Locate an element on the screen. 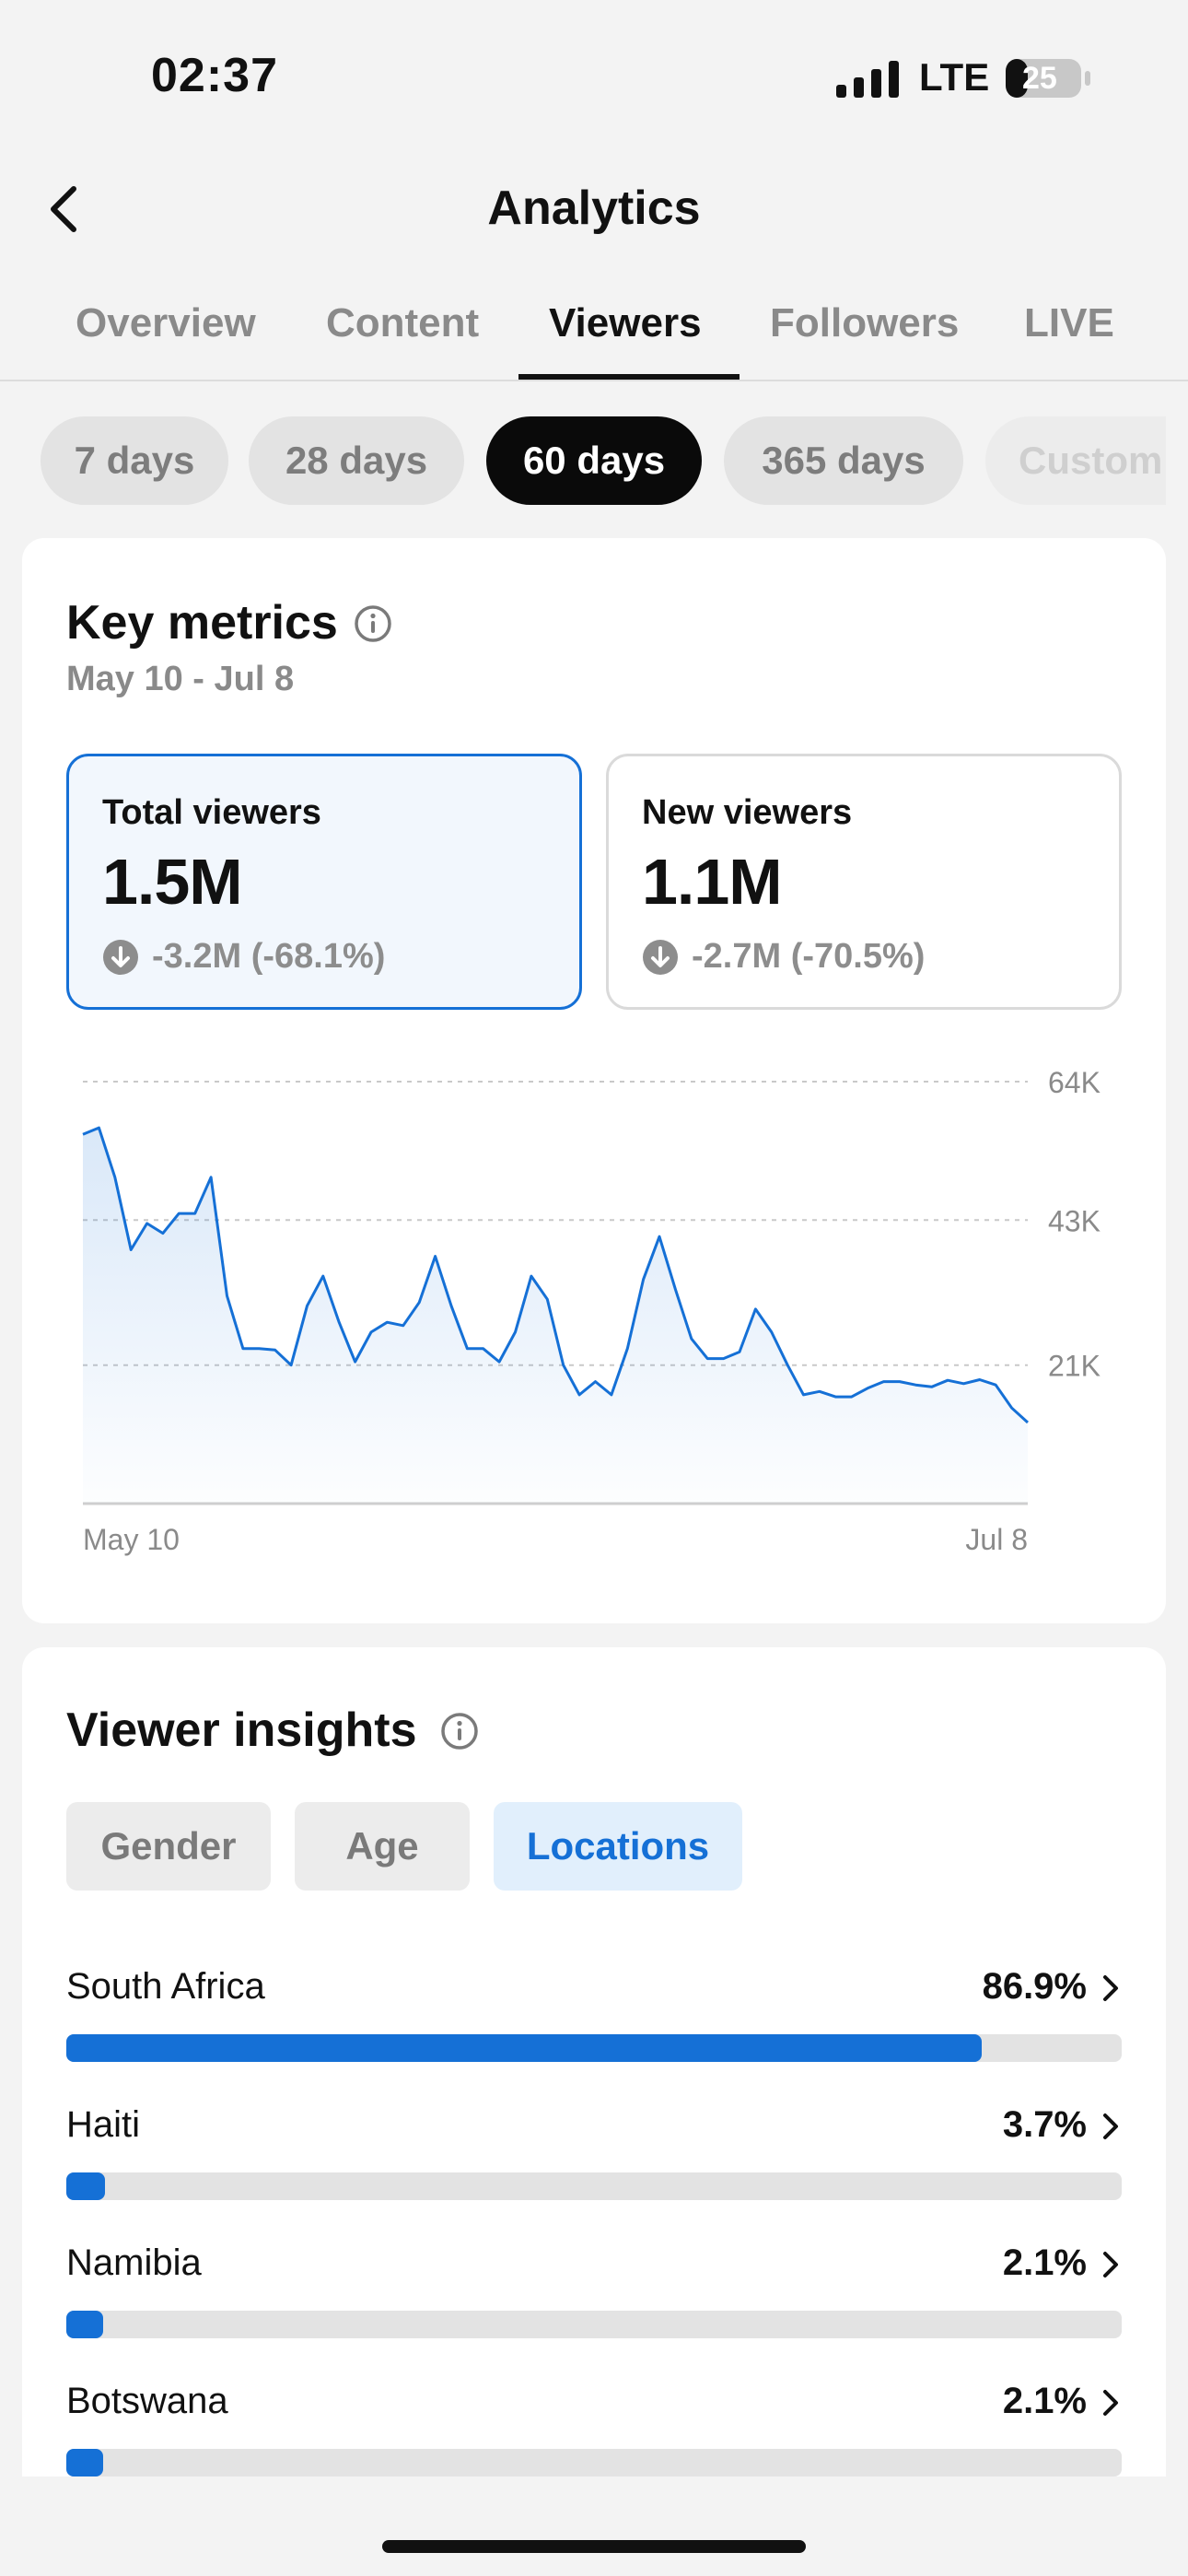  battery-icon: 25 is located at coordinates (1048, 78).